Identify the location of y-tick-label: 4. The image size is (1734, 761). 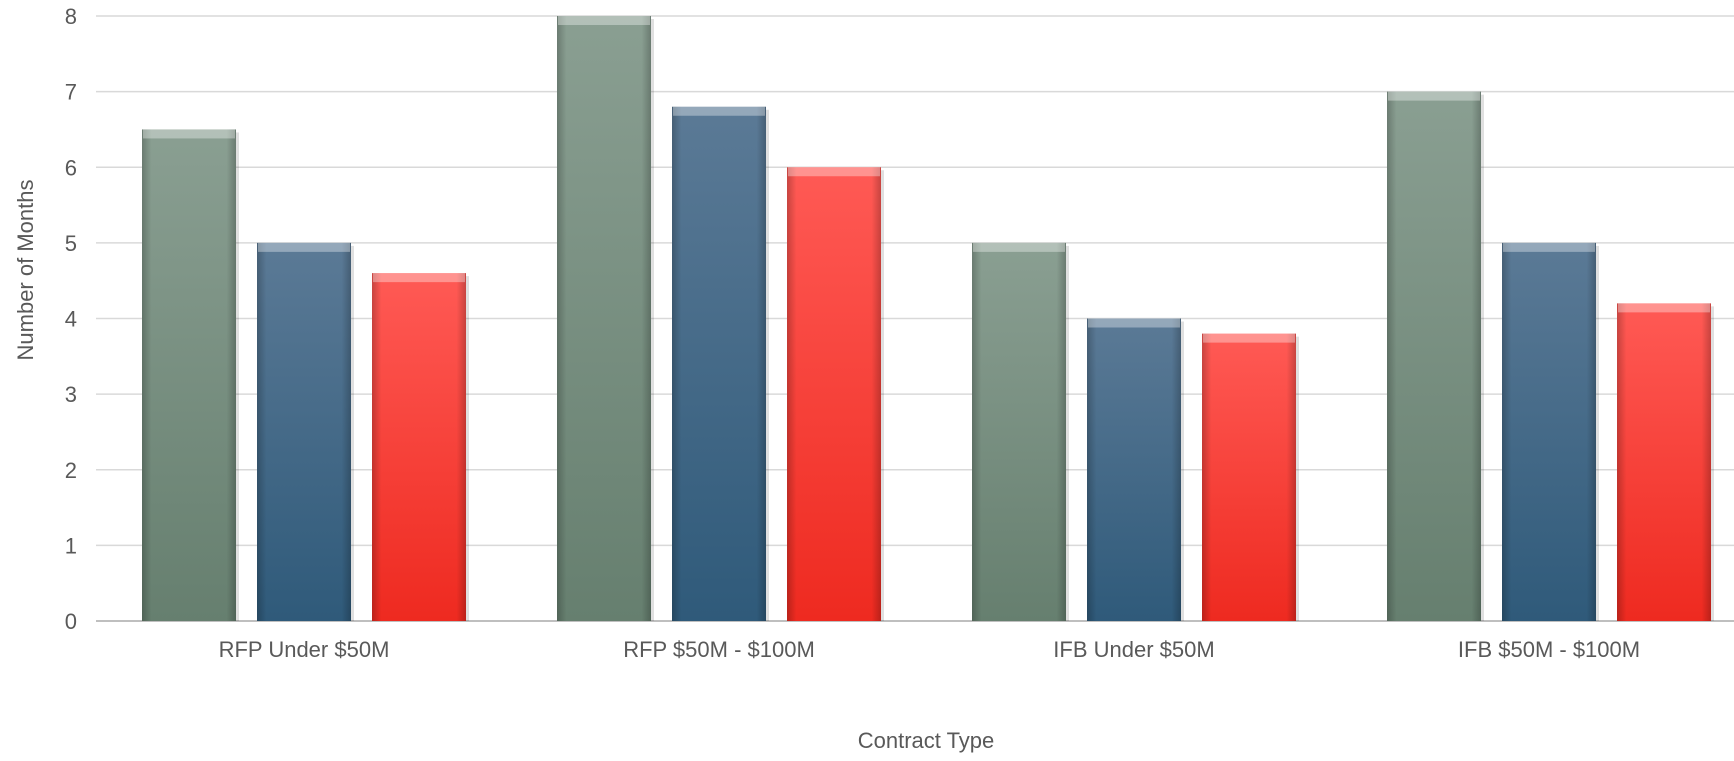
(71, 319).